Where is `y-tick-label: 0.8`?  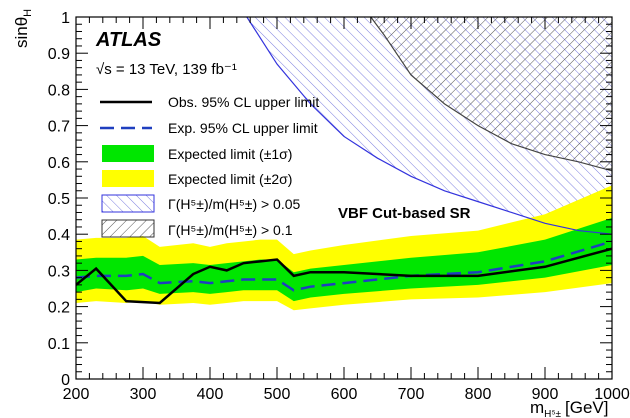
y-tick-label: 0.8 is located at coordinates (59, 90).